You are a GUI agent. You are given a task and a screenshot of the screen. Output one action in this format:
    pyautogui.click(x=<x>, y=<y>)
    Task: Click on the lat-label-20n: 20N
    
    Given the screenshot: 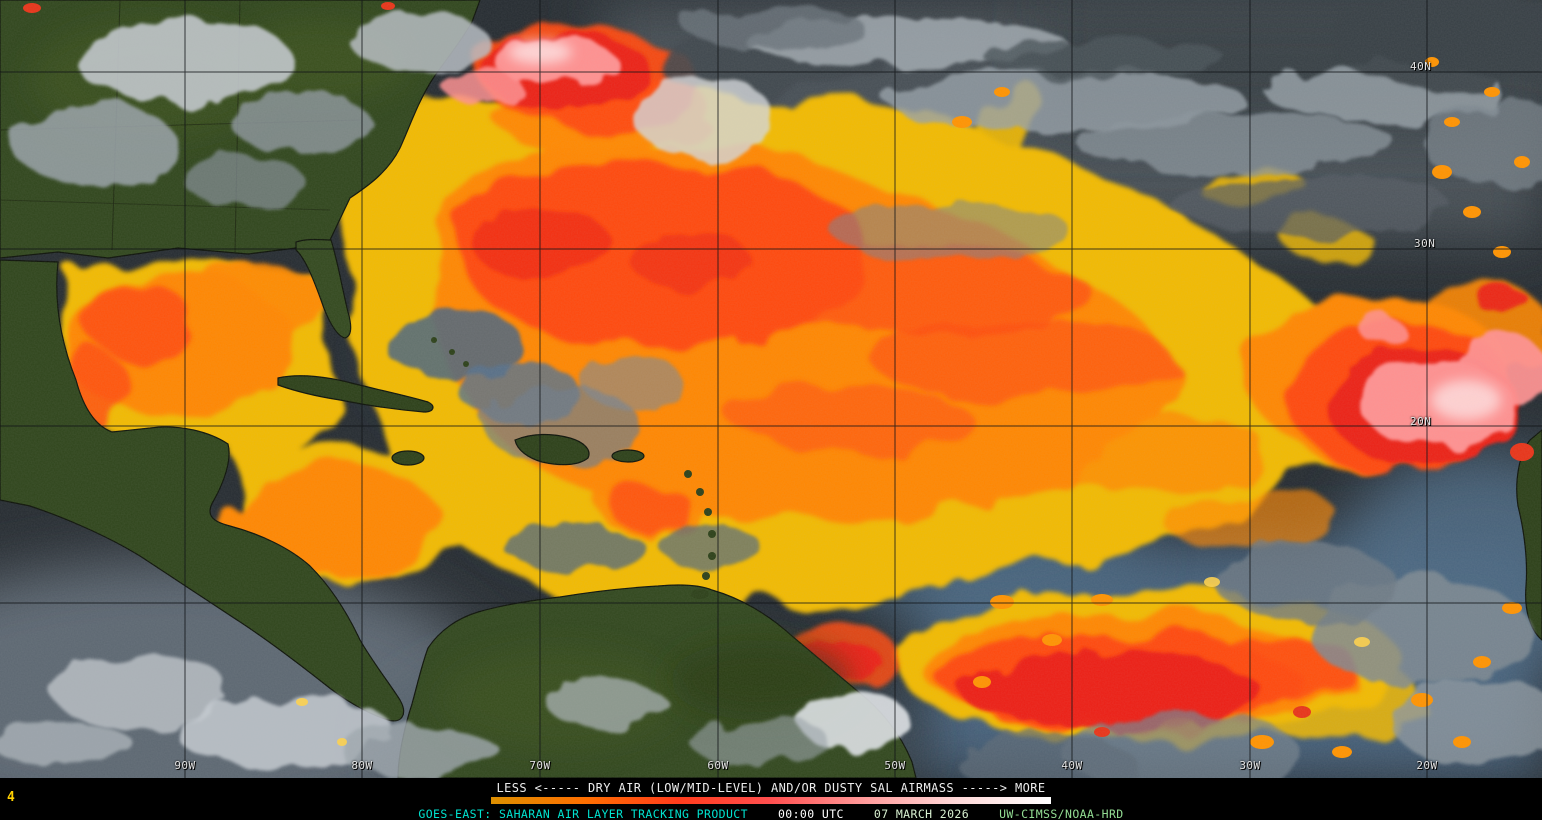 What is the action you would take?
    pyautogui.click(x=1421, y=421)
    